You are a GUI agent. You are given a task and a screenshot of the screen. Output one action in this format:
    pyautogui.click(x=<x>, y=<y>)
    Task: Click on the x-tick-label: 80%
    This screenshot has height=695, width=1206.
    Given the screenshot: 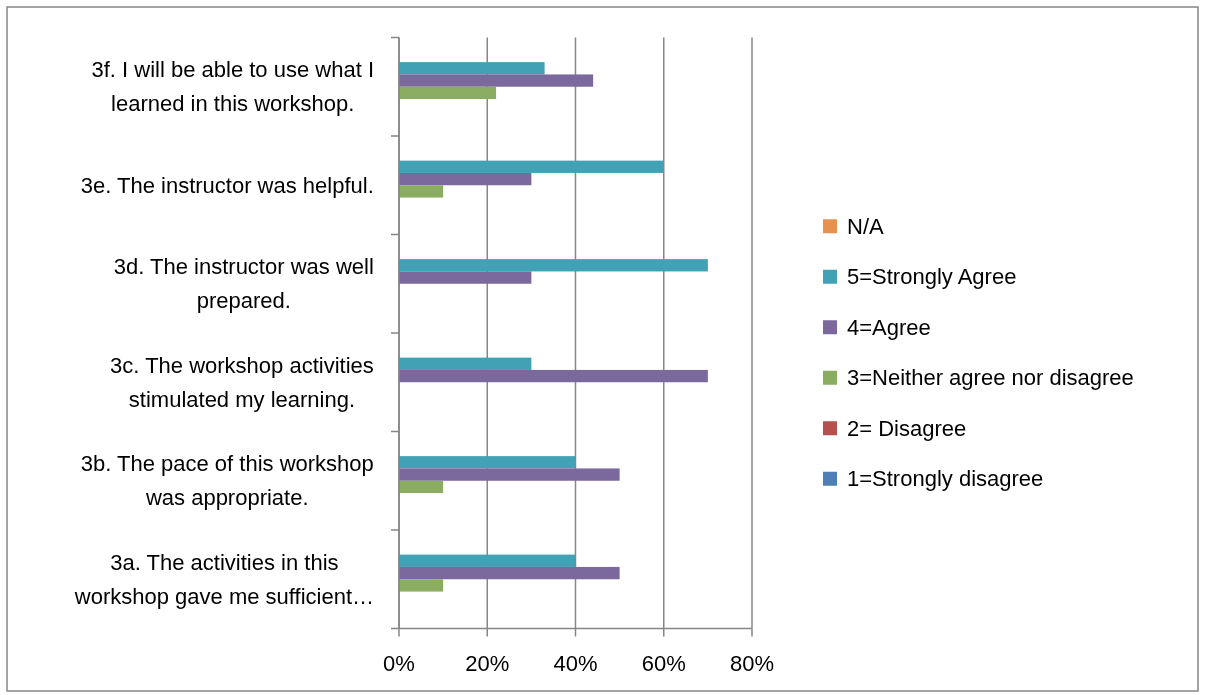 What is the action you would take?
    pyautogui.click(x=752, y=663)
    